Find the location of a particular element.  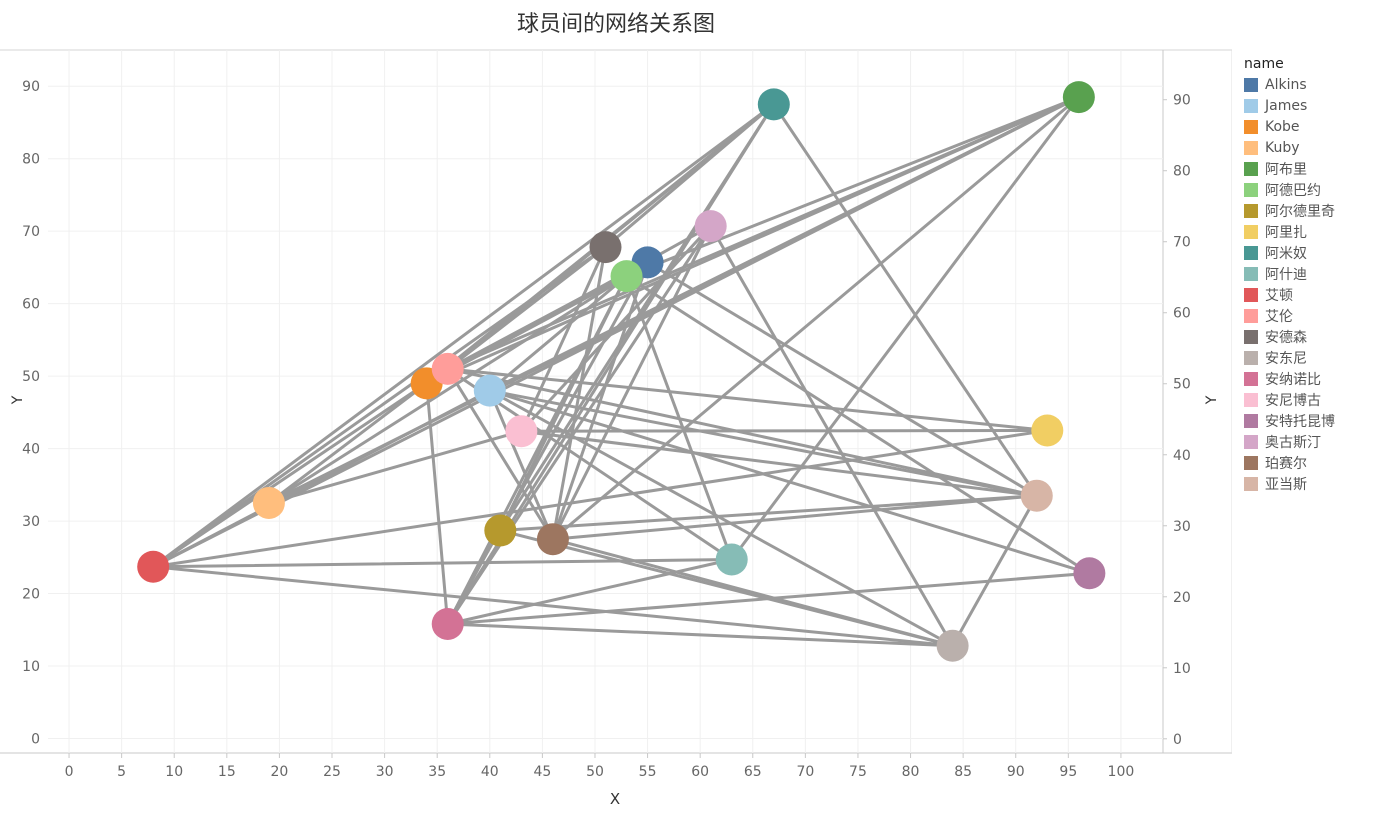

node-珀赛尔 is located at coordinates (552, 539).